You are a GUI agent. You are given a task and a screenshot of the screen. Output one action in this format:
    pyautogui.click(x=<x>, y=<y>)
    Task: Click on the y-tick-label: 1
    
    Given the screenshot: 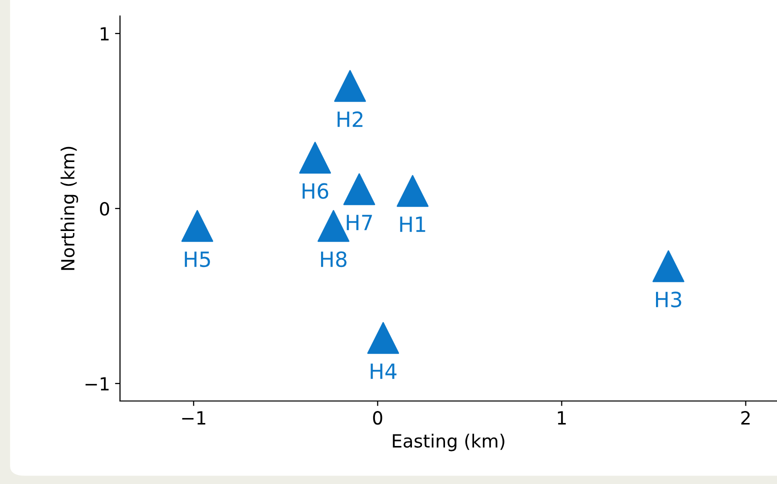 What is the action you would take?
    pyautogui.click(x=104, y=33)
    